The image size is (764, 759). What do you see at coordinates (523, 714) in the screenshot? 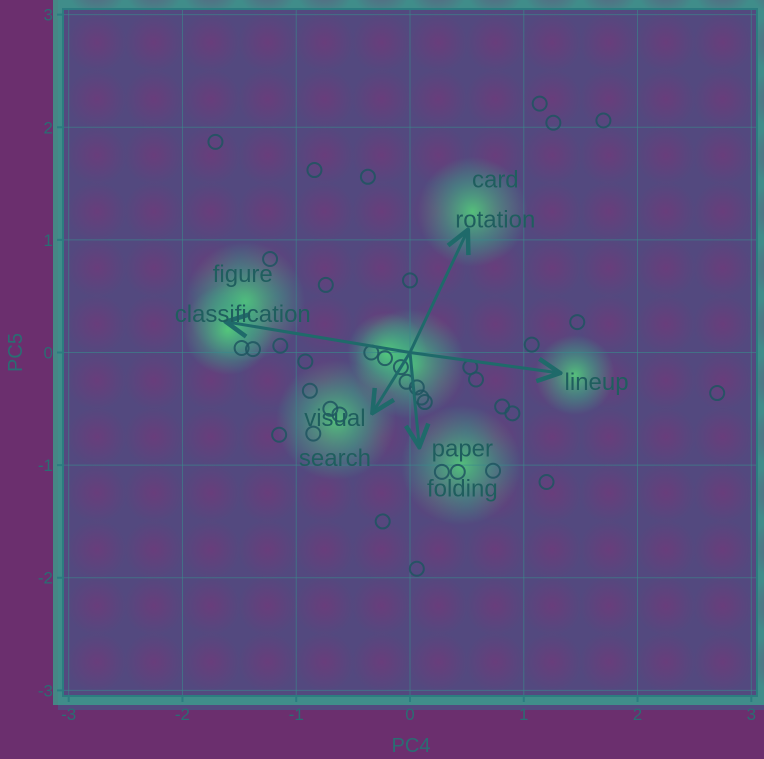
I see `x-tick-label: 1` at bounding box center [523, 714].